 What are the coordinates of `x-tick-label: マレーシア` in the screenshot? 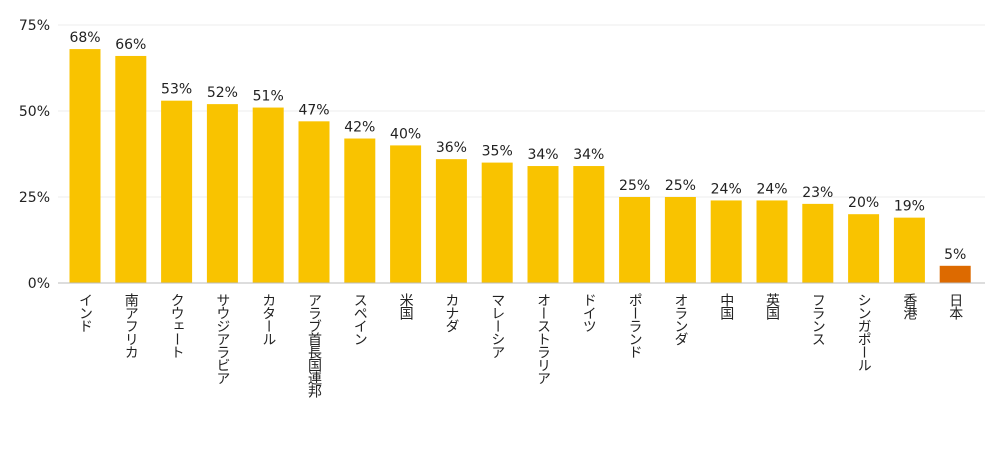 It's located at (497, 325).